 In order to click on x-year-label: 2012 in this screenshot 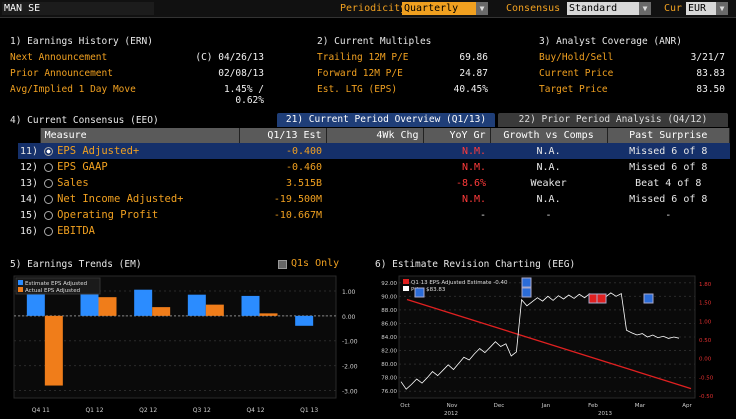, I will do `click(451, 414)`.